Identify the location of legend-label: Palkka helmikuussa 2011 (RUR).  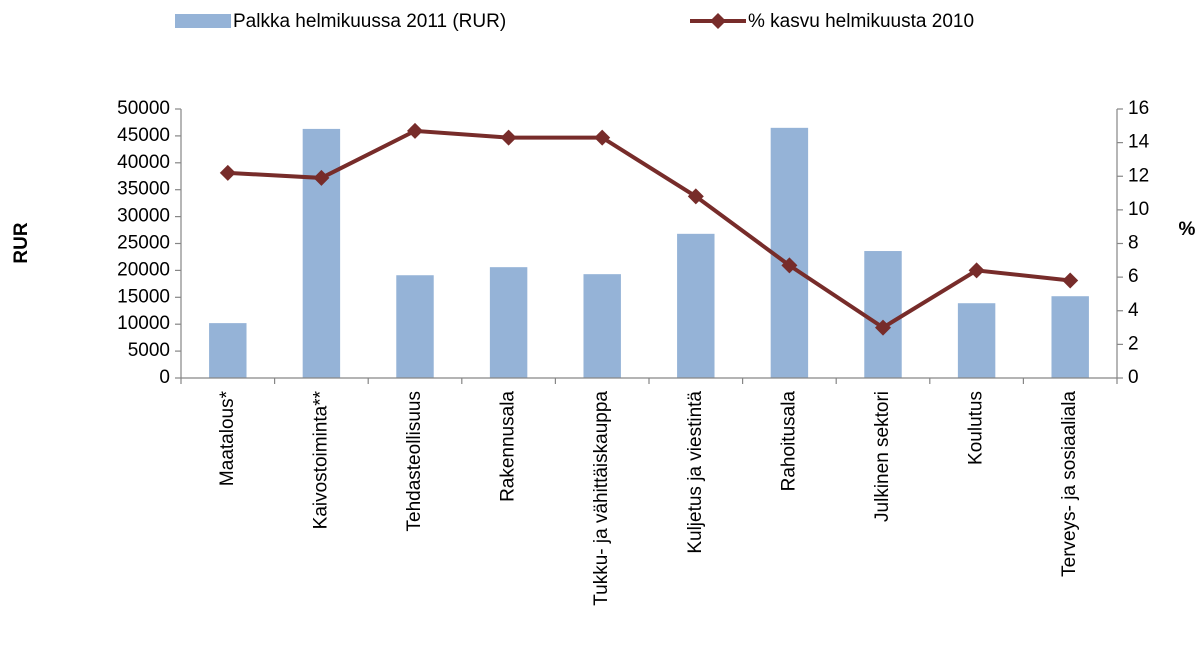
(369, 21).